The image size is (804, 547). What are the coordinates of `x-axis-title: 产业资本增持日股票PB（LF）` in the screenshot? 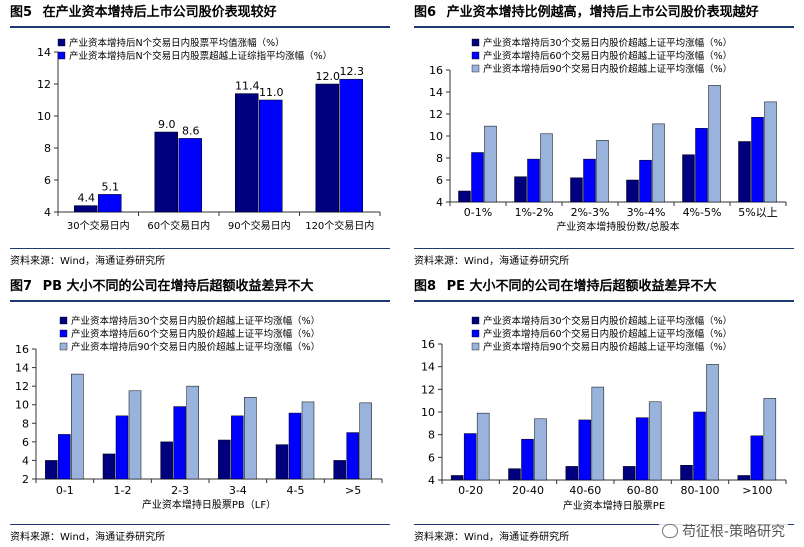 It's located at (209, 504).